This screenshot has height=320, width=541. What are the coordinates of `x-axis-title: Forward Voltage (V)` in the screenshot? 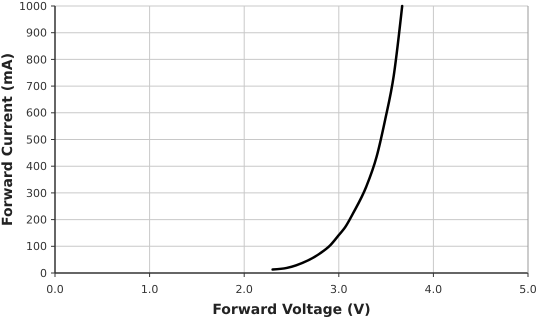 It's located at (291, 310).